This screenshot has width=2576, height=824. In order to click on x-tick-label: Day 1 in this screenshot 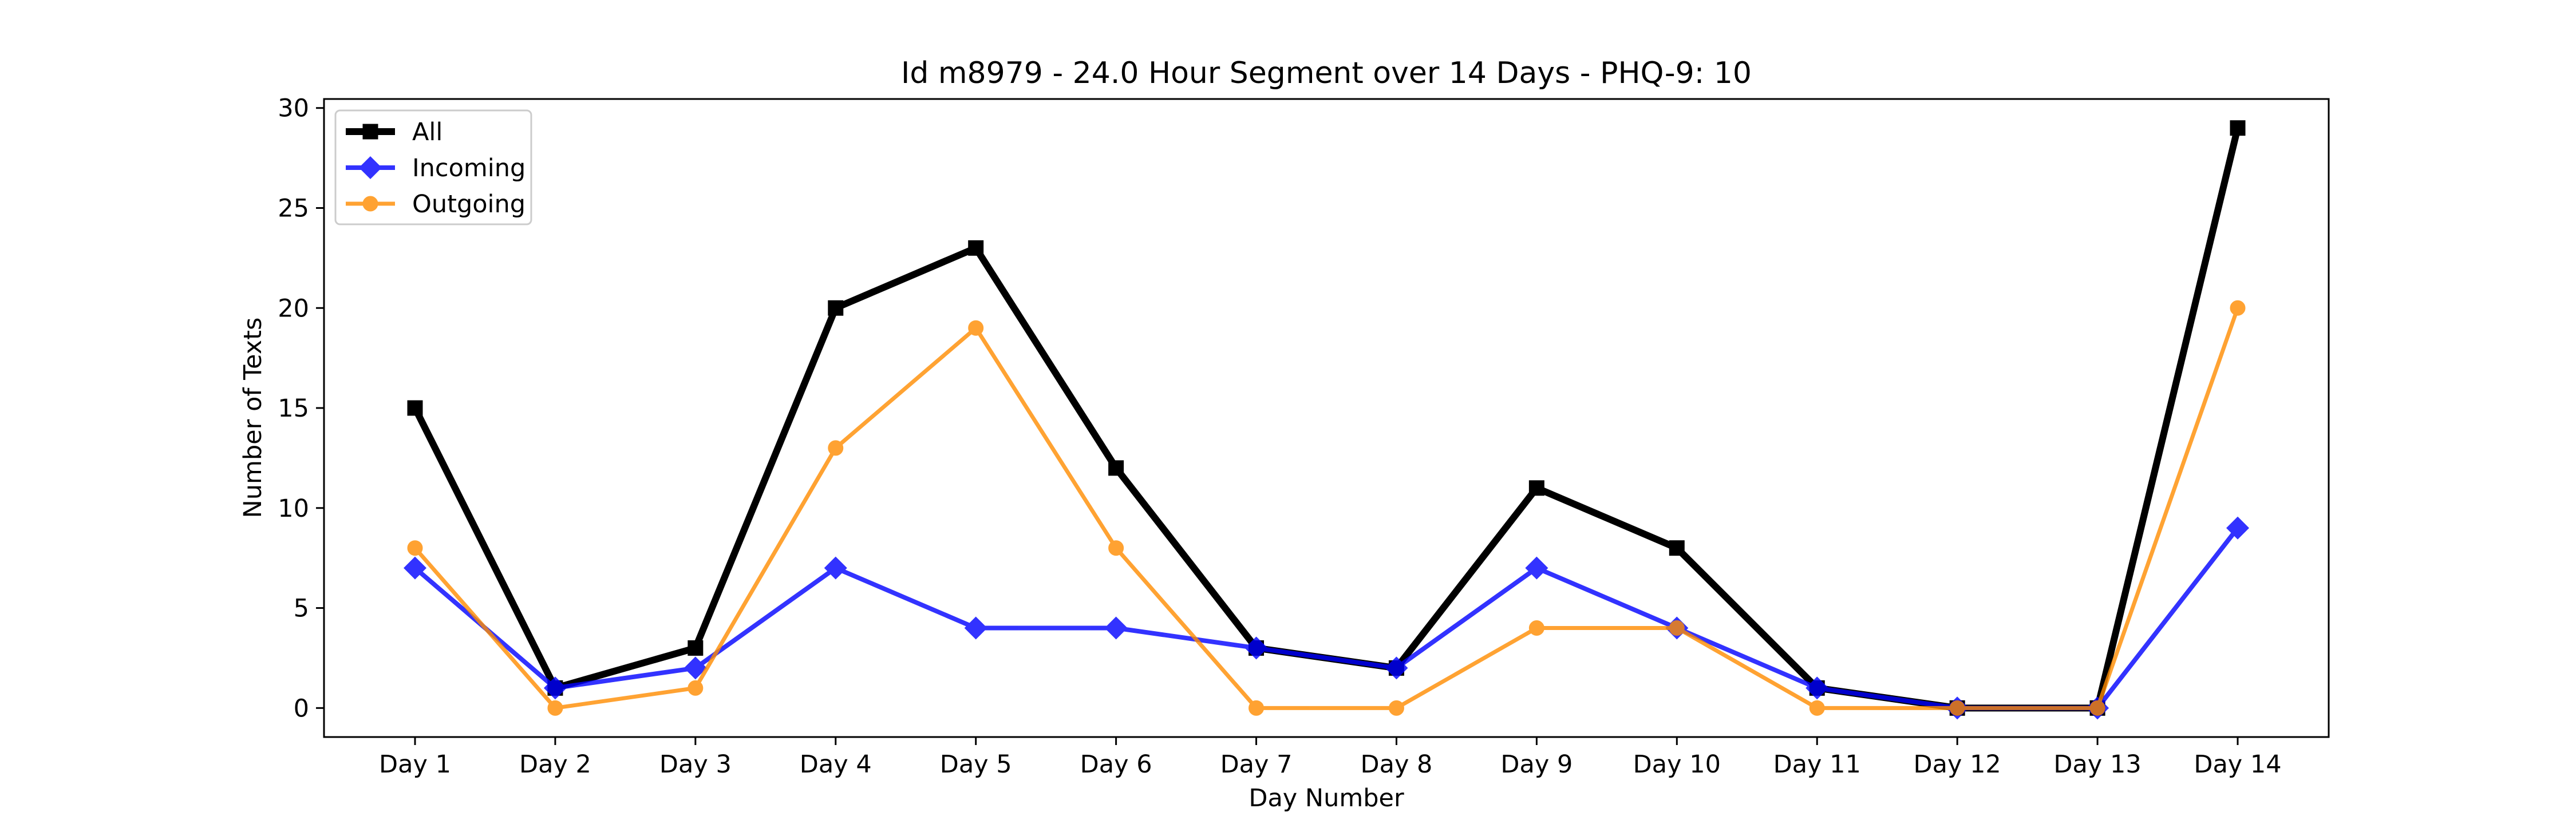, I will do `click(415, 764)`.